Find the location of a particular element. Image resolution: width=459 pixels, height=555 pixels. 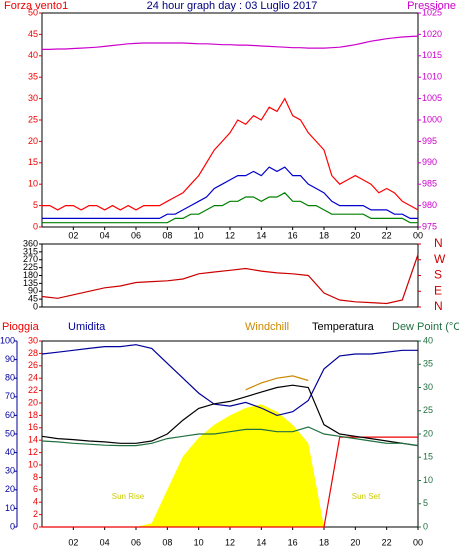

y-tick-label: 2 is located at coordinates (35, 514).